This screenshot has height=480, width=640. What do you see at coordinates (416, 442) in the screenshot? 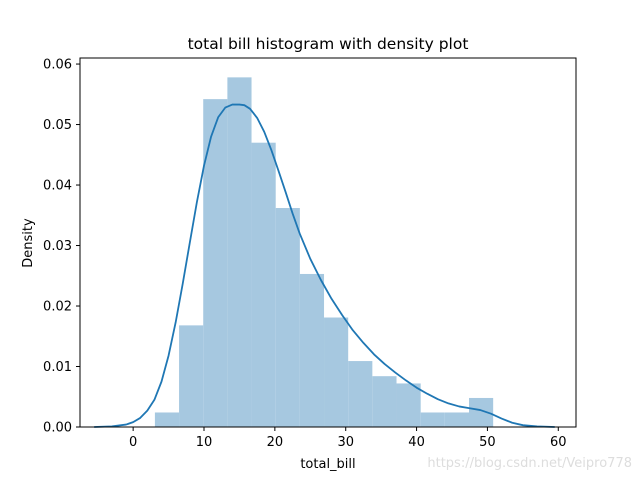
I see `x-tick-label: 40` at bounding box center [416, 442].